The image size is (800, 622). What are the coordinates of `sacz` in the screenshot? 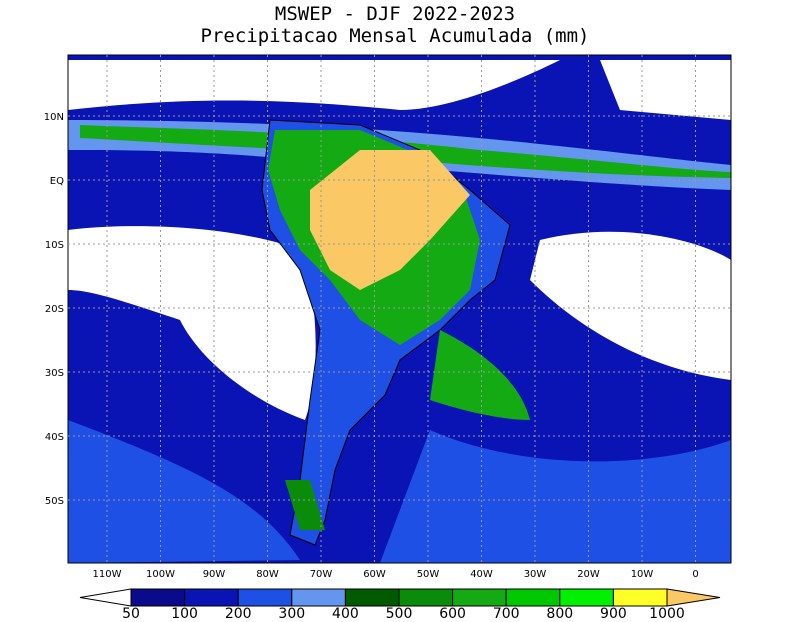 It's located at (480, 375).